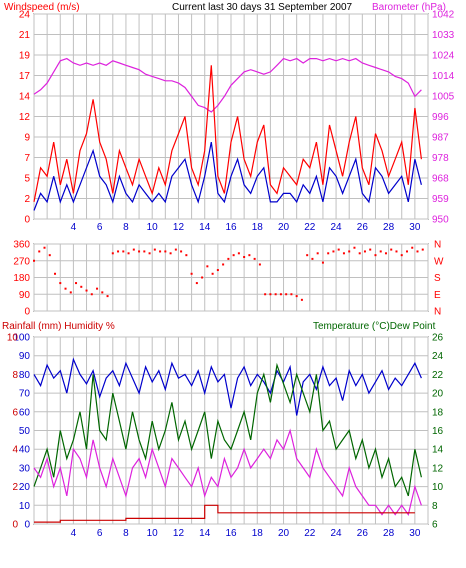 Image resolution: width=466 pixels, height=568 pixels. What do you see at coordinates (363, 533) in the screenshot?
I see `panel-3-xtick: 26` at bounding box center [363, 533].